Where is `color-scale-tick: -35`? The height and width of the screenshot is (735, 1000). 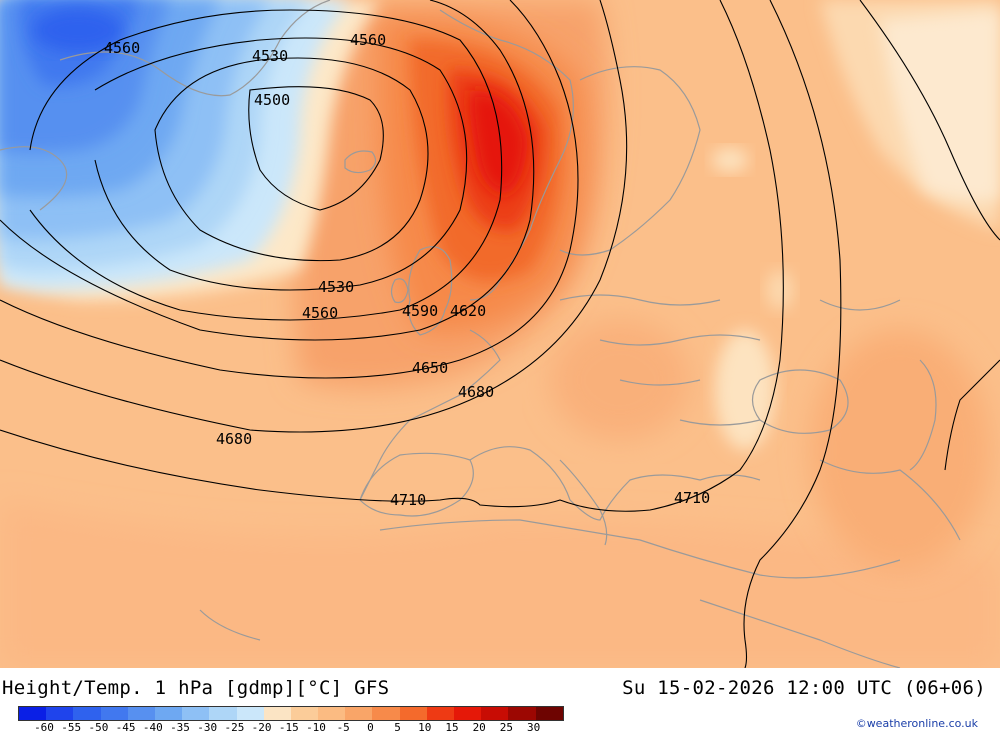
color-scale-tick: -35 is located at coordinates (180, 727).